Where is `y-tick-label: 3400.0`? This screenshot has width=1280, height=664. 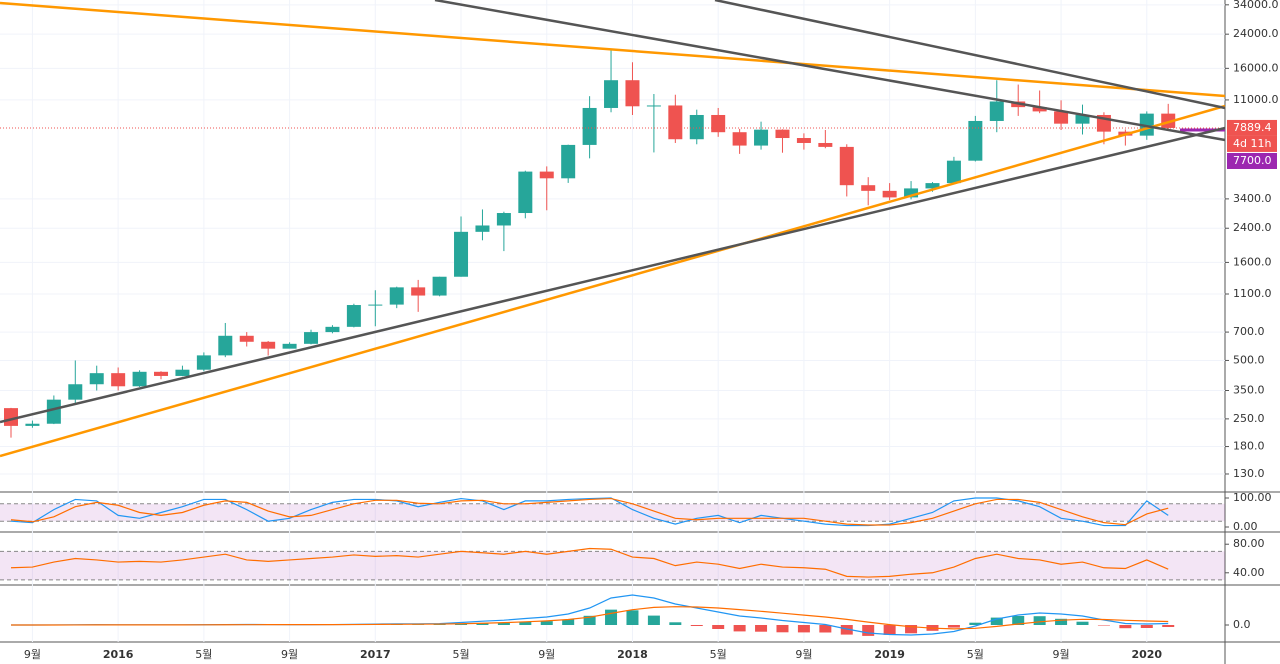
y-tick-label: 3400.0 is located at coordinates (1252, 198).